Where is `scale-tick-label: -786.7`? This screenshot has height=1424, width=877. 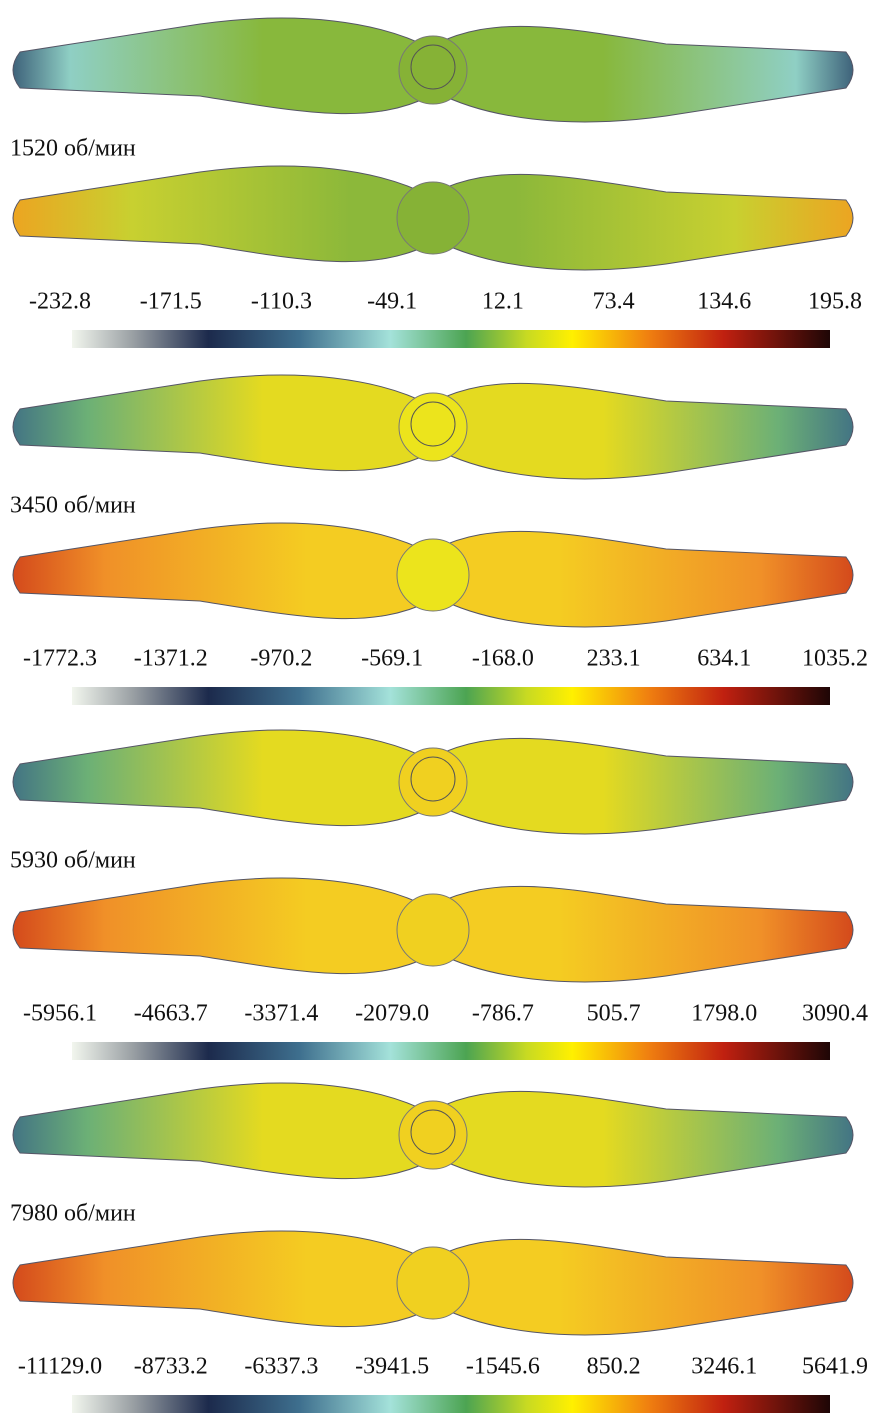
scale-tick-label: -786.7 is located at coordinates (503, 1014).